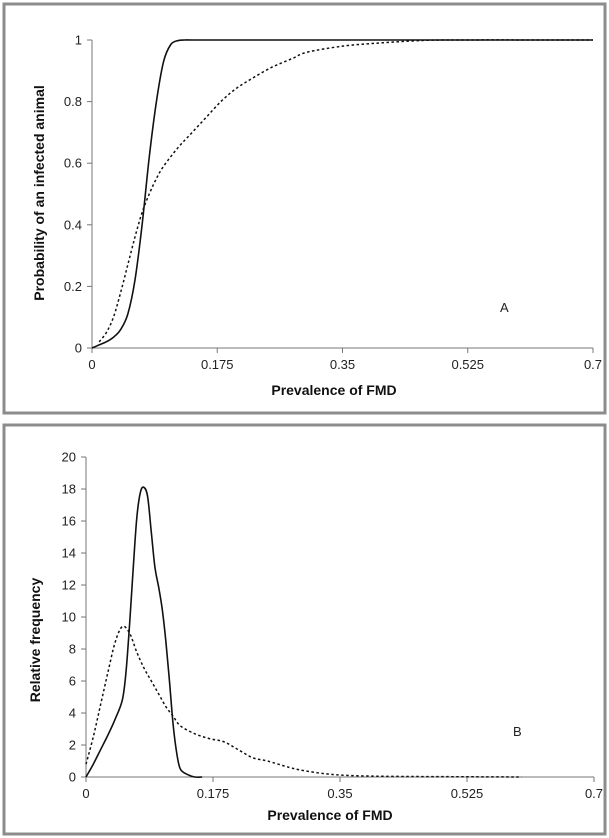 This screenshot has height=838, width=609. Describe the element at coordinates (144, 632) in the screenshot. I see `solid-curve-b` at that location.